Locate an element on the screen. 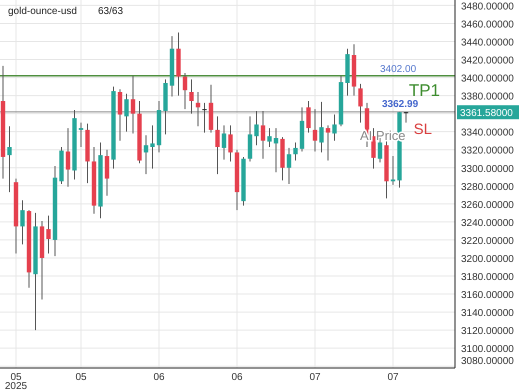  y-tick-label: 3220.00000 is located at coordinates (487, 241).